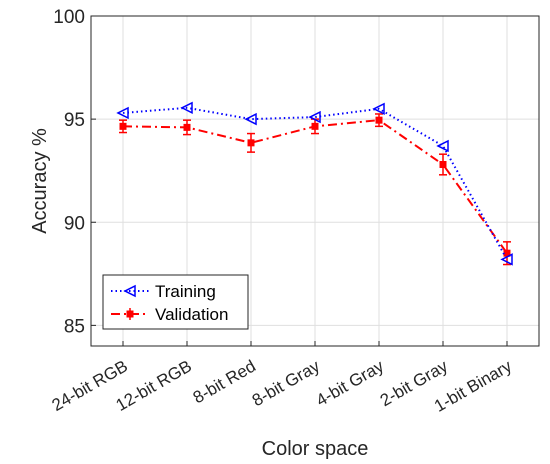 The image size is (550, 464). I want to click on x-axis-label: Color space, so click(315, 449).